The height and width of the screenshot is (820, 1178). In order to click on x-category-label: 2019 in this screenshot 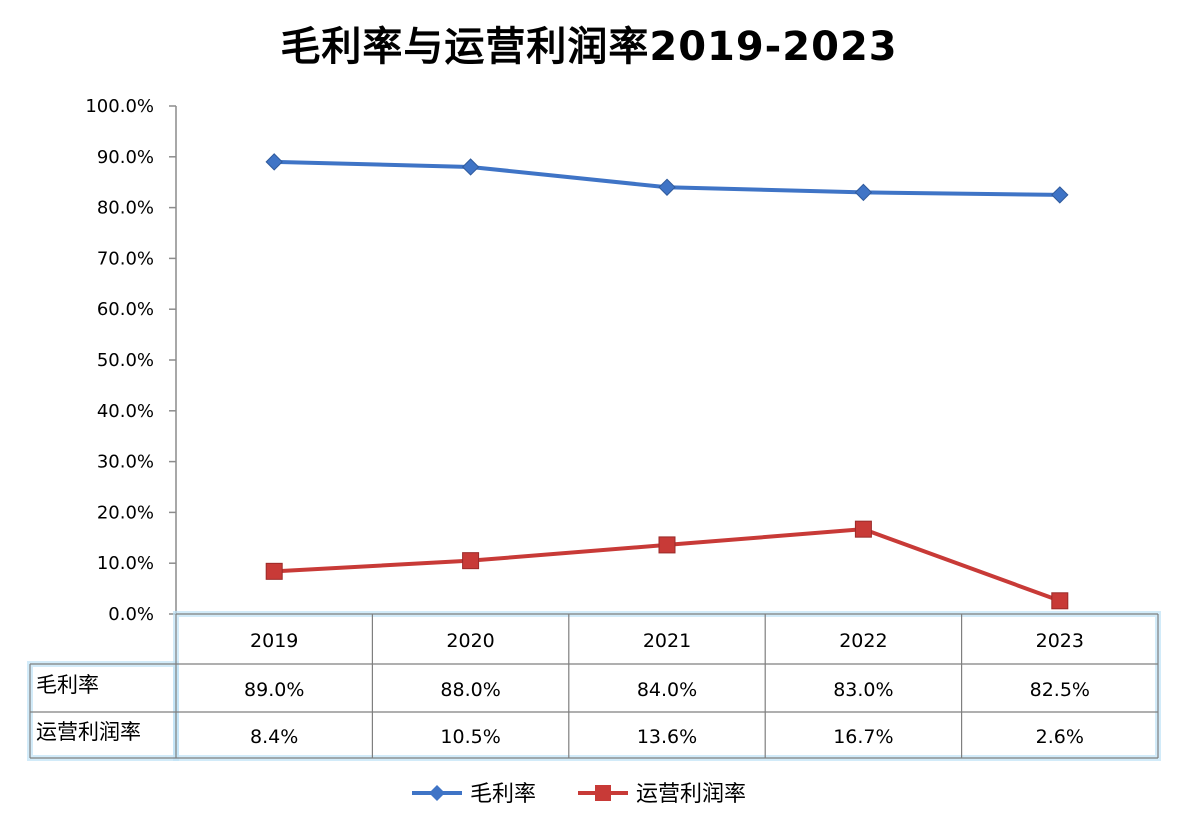, I will do `click(274, 641)`.